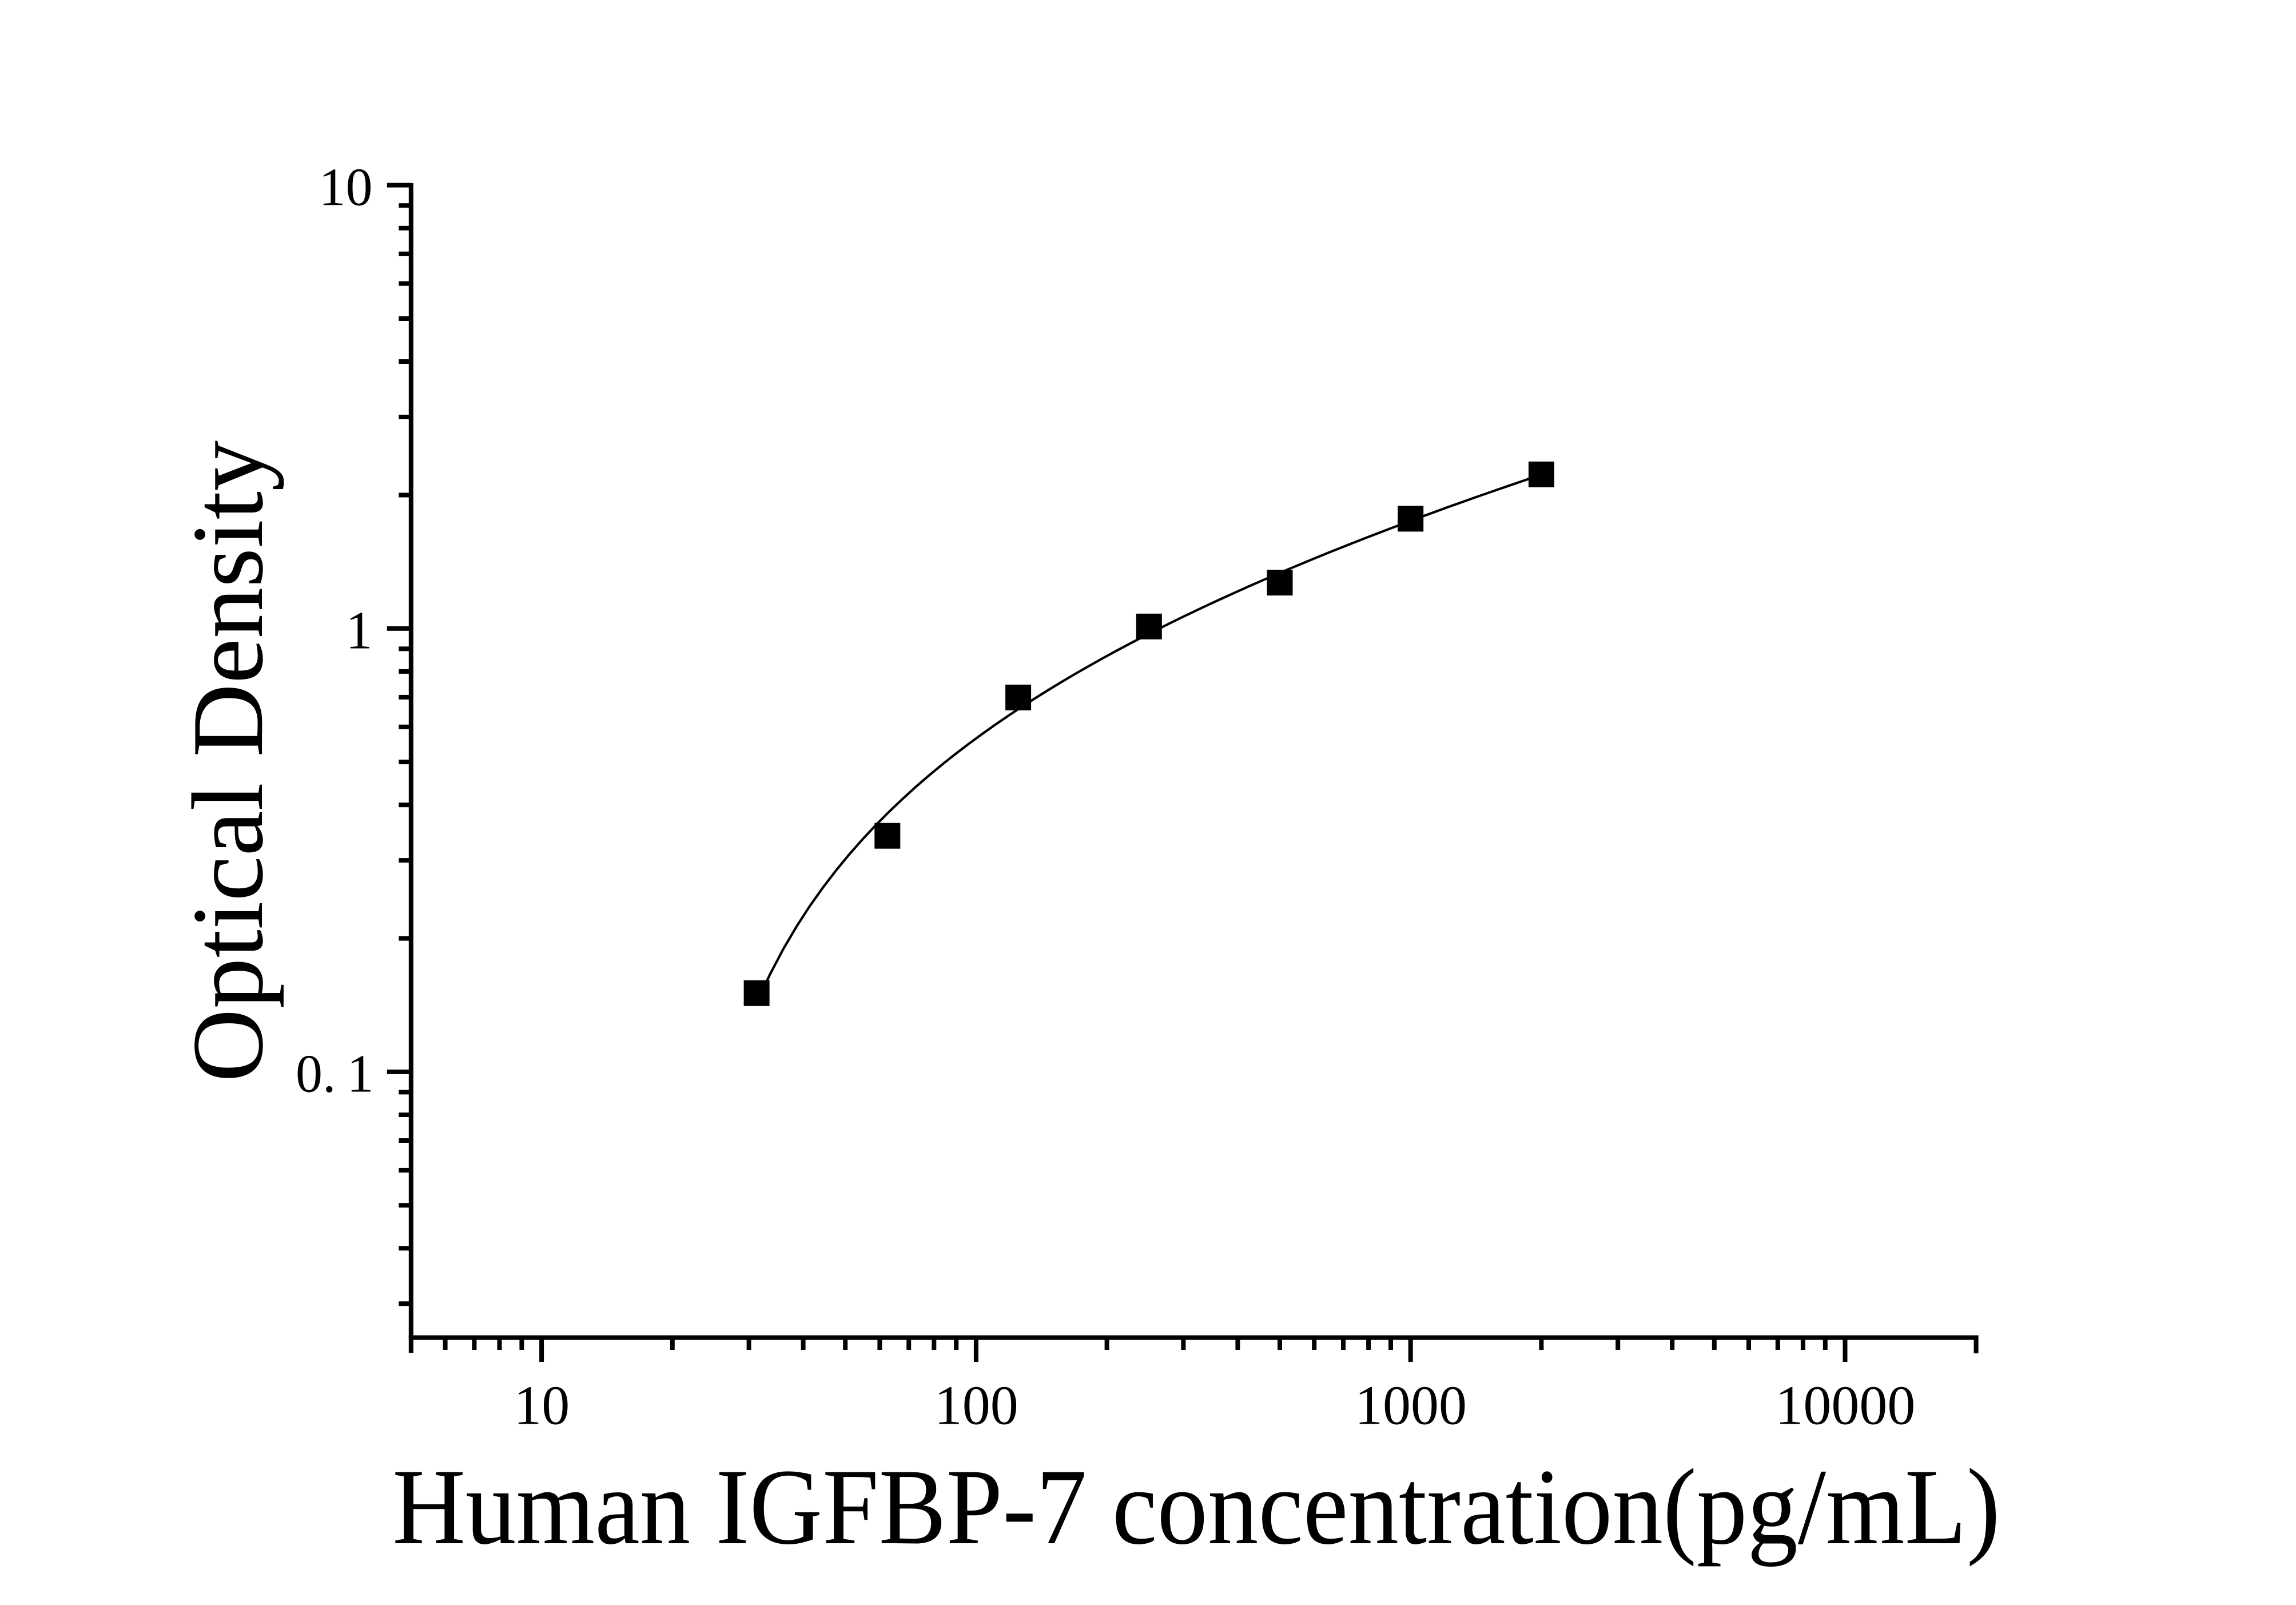 The height and width of the screenshot is (1605, 2296). I want to click on svg-text: 1, so click(359, 631).